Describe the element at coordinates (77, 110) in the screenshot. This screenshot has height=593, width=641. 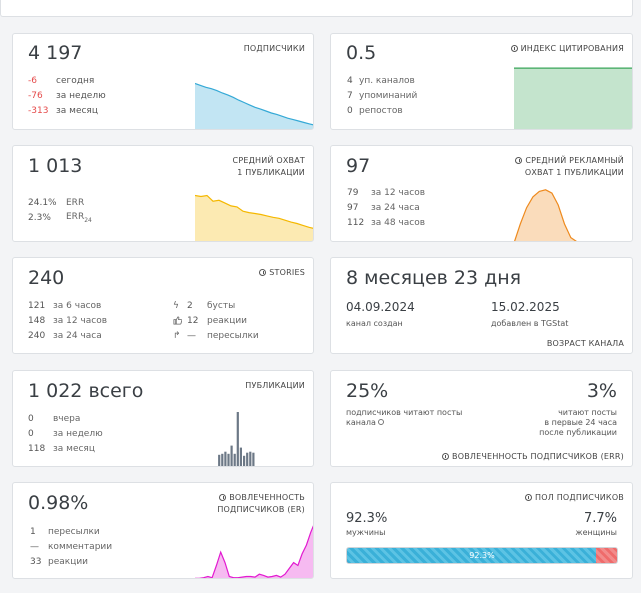
I see `subscribers-month-label: за месяц` at that location.